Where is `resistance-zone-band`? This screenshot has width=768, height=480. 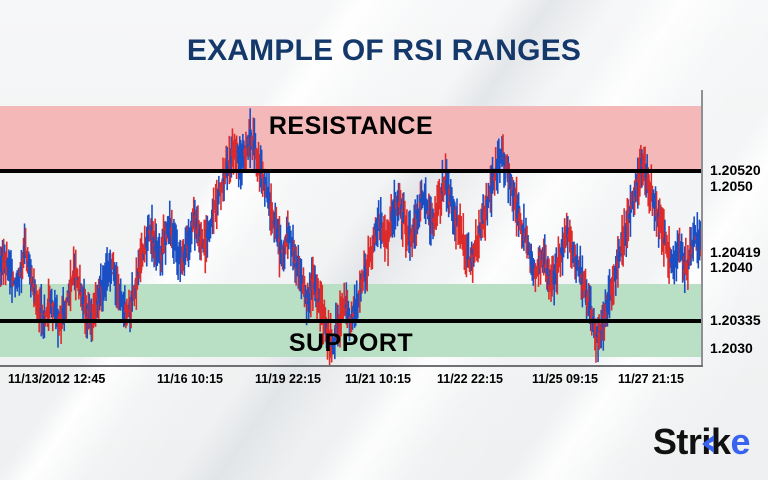
resistance-zone-band is located at coordinates (351, 138).